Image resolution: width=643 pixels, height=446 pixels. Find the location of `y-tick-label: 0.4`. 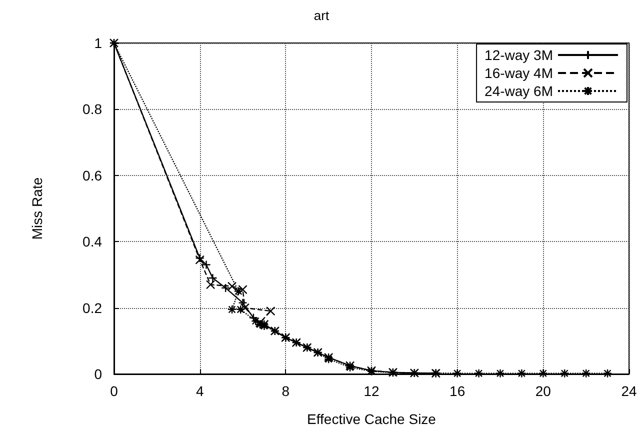

y-tick-label: 0.4 is located at coordinates (92, 242).